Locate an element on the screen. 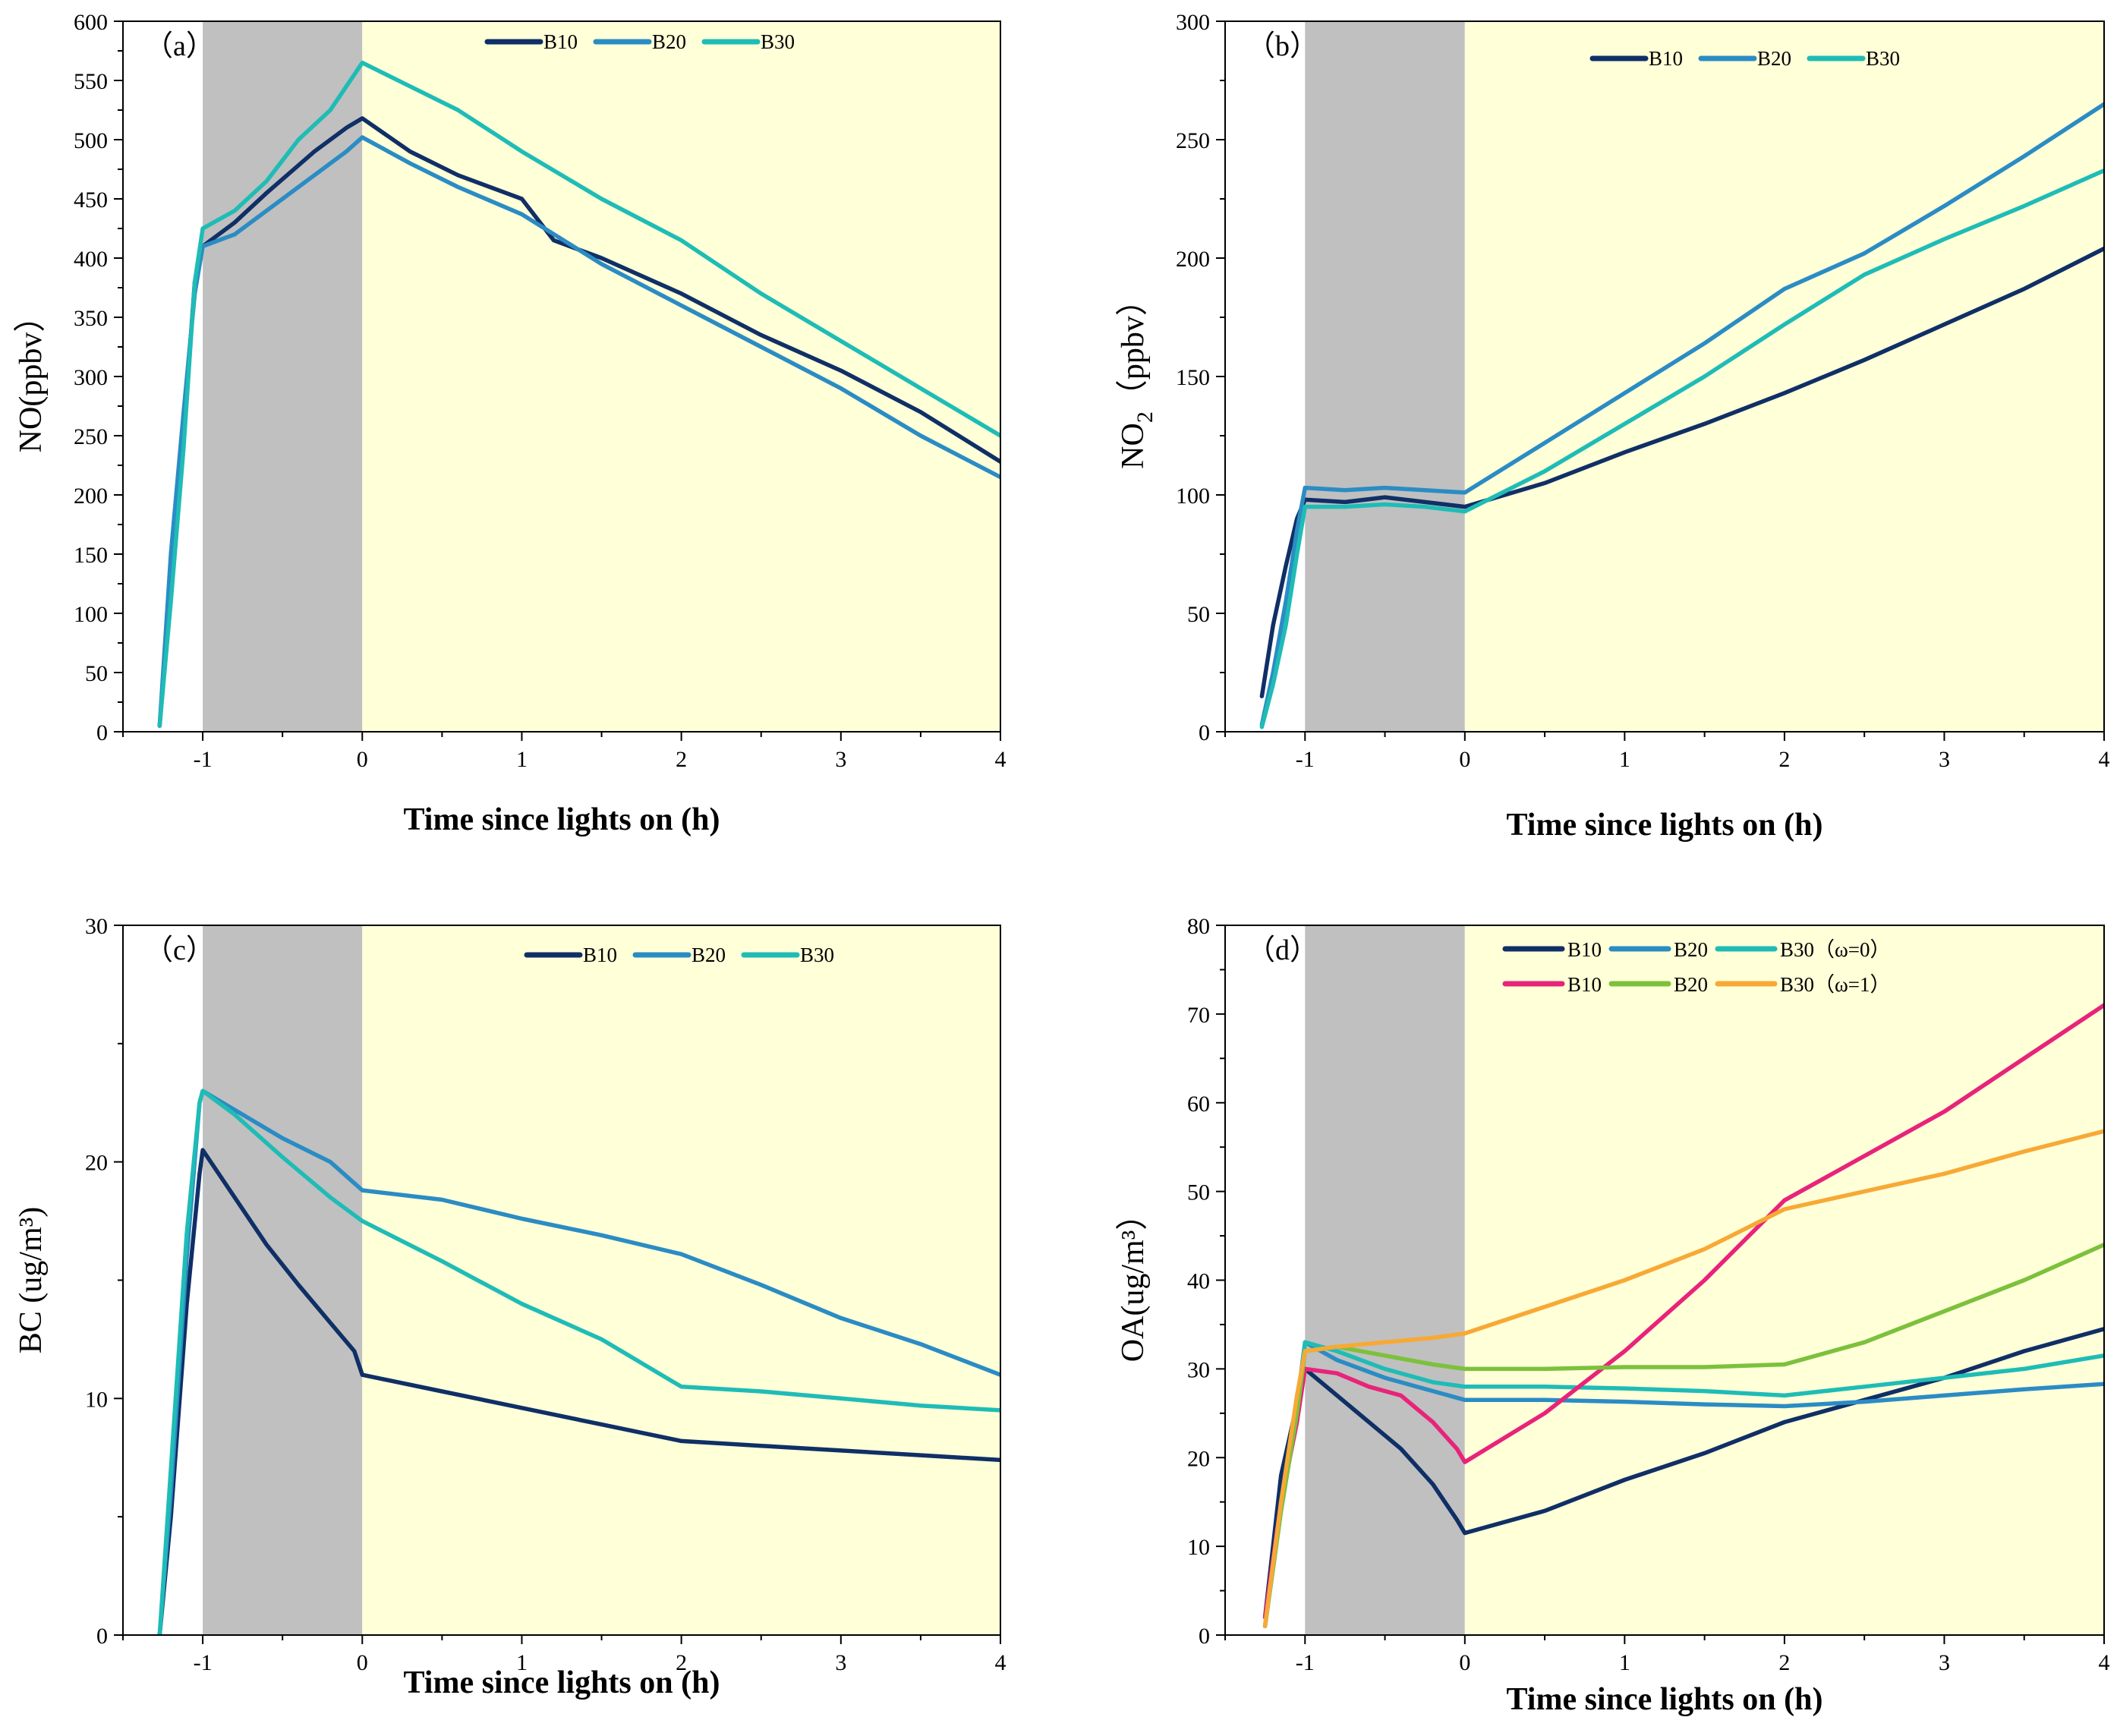 The height and width of the screenshot is (1736, 2117). legend: B10 B20 B30（ω=0） B10 B20 B30（ω=1） is located at coordinates (1696, 967).